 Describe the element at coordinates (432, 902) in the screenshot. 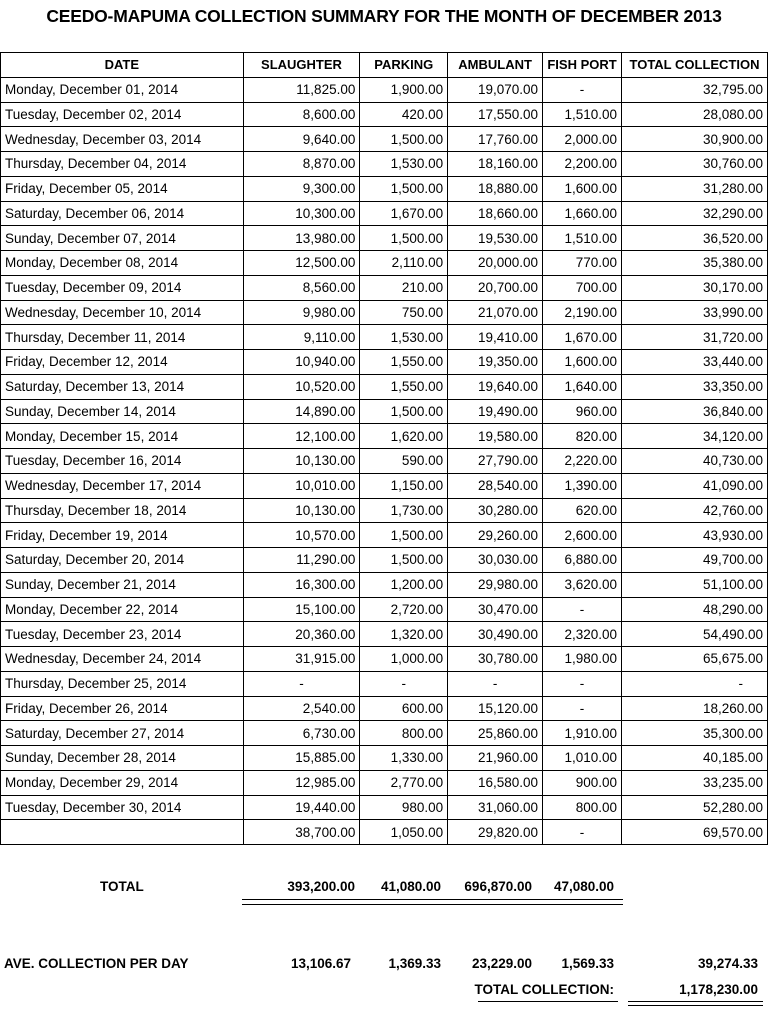

I see `total-double-underline` at that location.